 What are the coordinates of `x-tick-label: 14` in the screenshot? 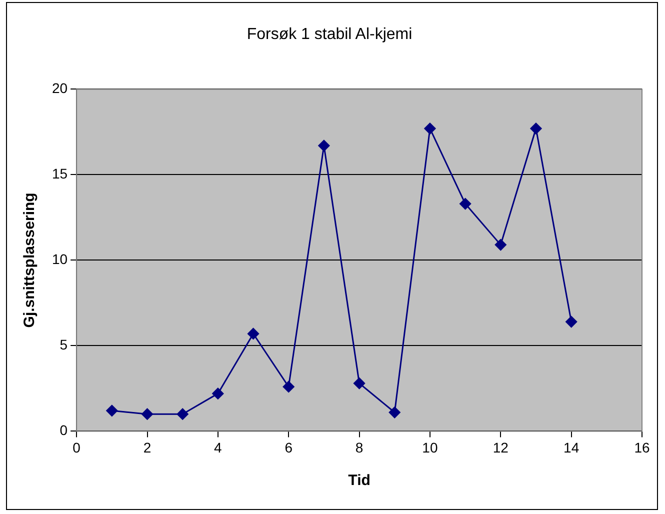 It's located at (572, 447).